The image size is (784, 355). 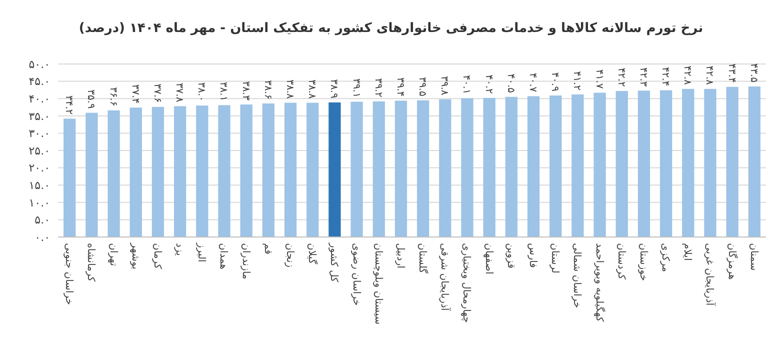 What do you see at coordinates (710, 275) in the screenshot?
I see `x-tick-label: آذربایجان غربی` at bounding box center [710, 275].